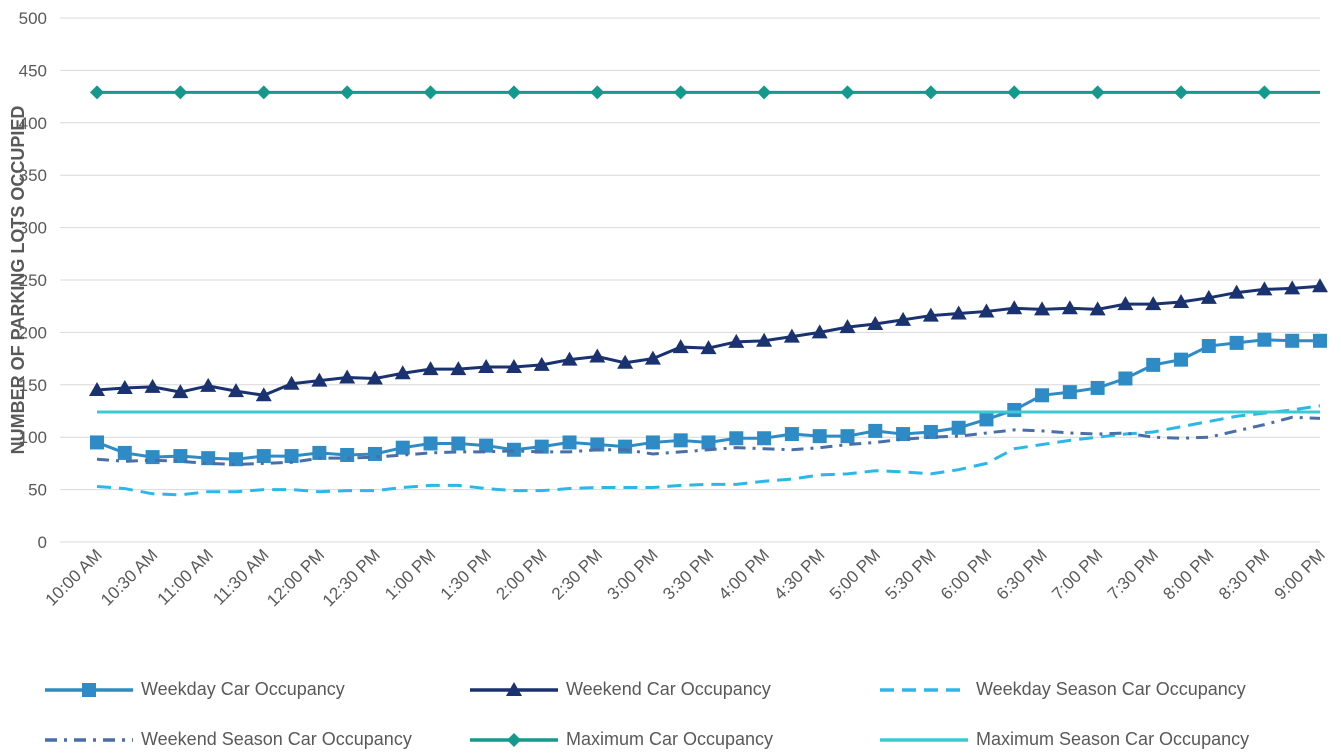 The height and width of the screenshot is (755, 1341). Describe the element at coordinates (33, 437) in the screenshot. I see `y-tick-label: 100` at that location.